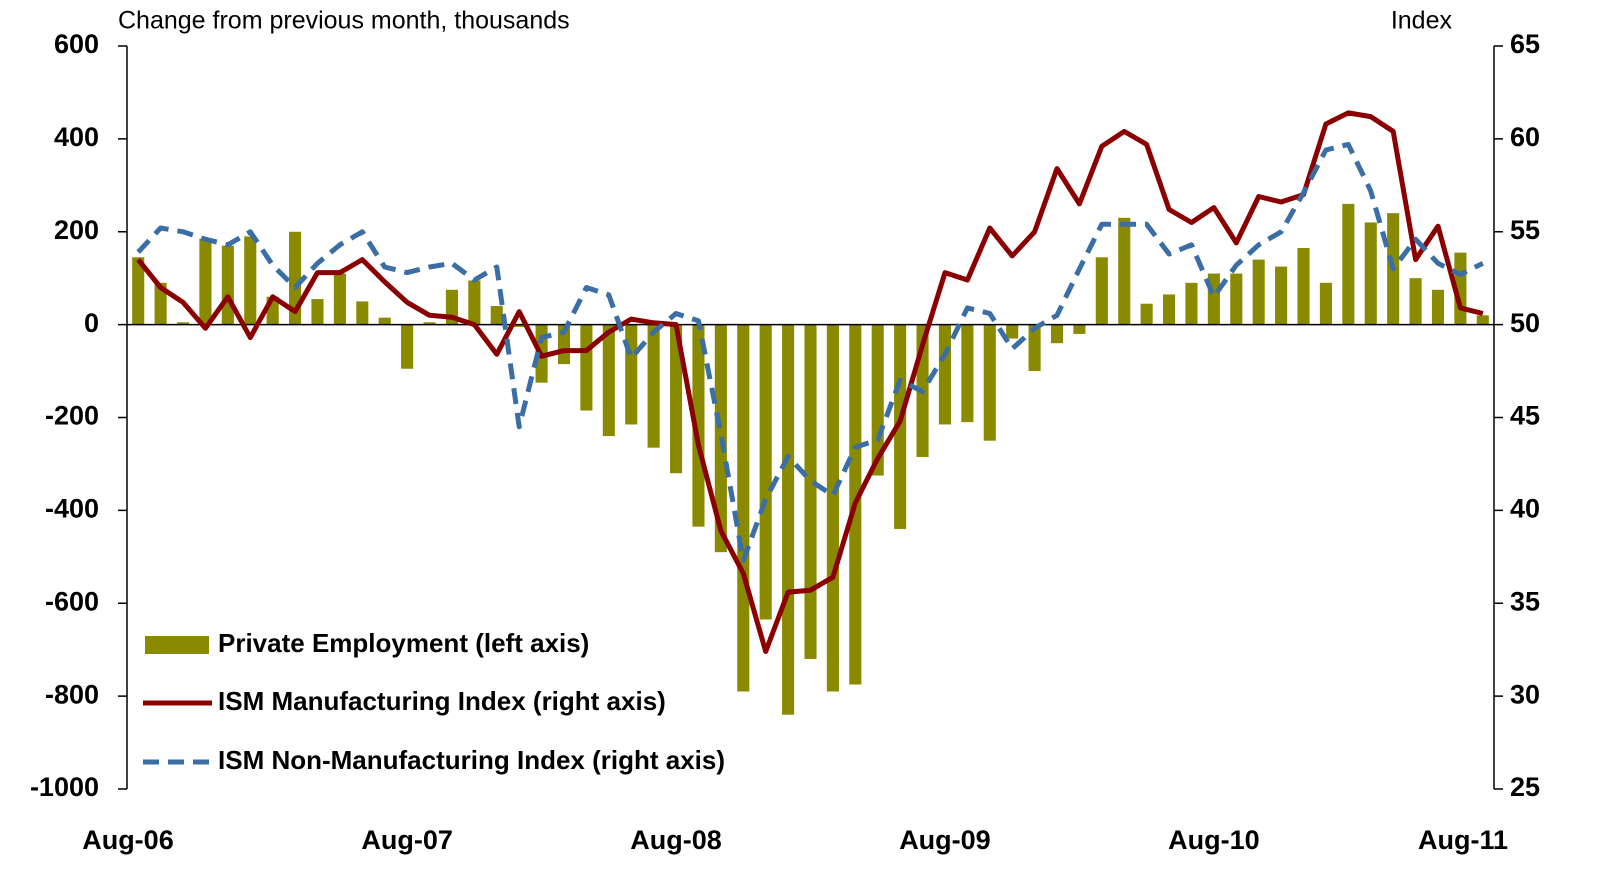 This screenshot has height=881, width=1612. I want to click on y-tick-label: 200, so click(76, 230).